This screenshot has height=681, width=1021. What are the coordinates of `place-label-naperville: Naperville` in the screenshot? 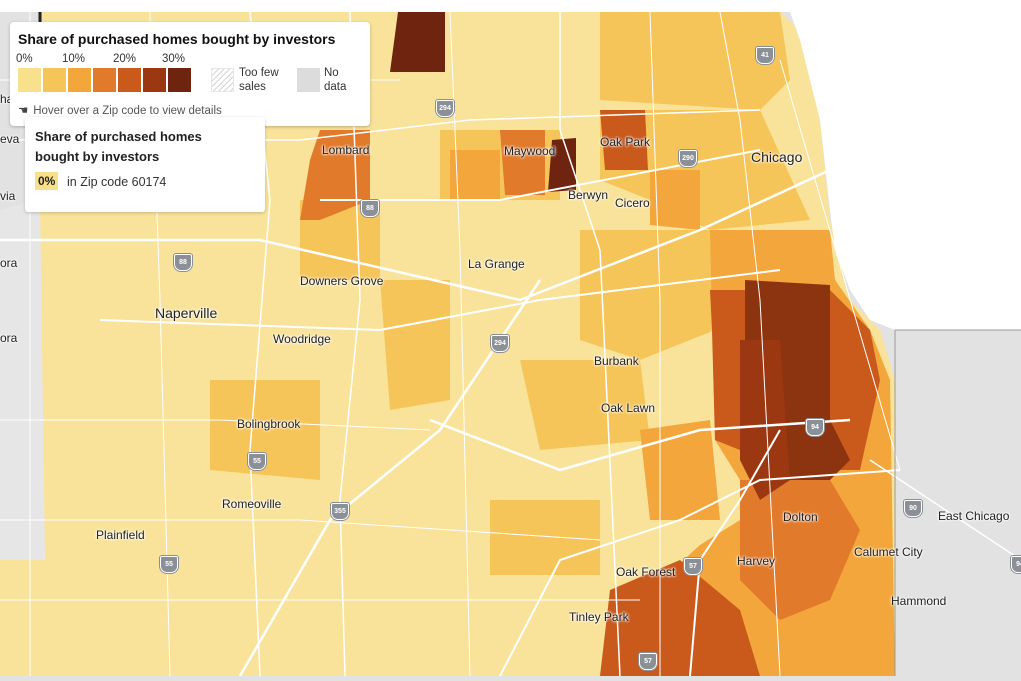 It's located at (186, 313).